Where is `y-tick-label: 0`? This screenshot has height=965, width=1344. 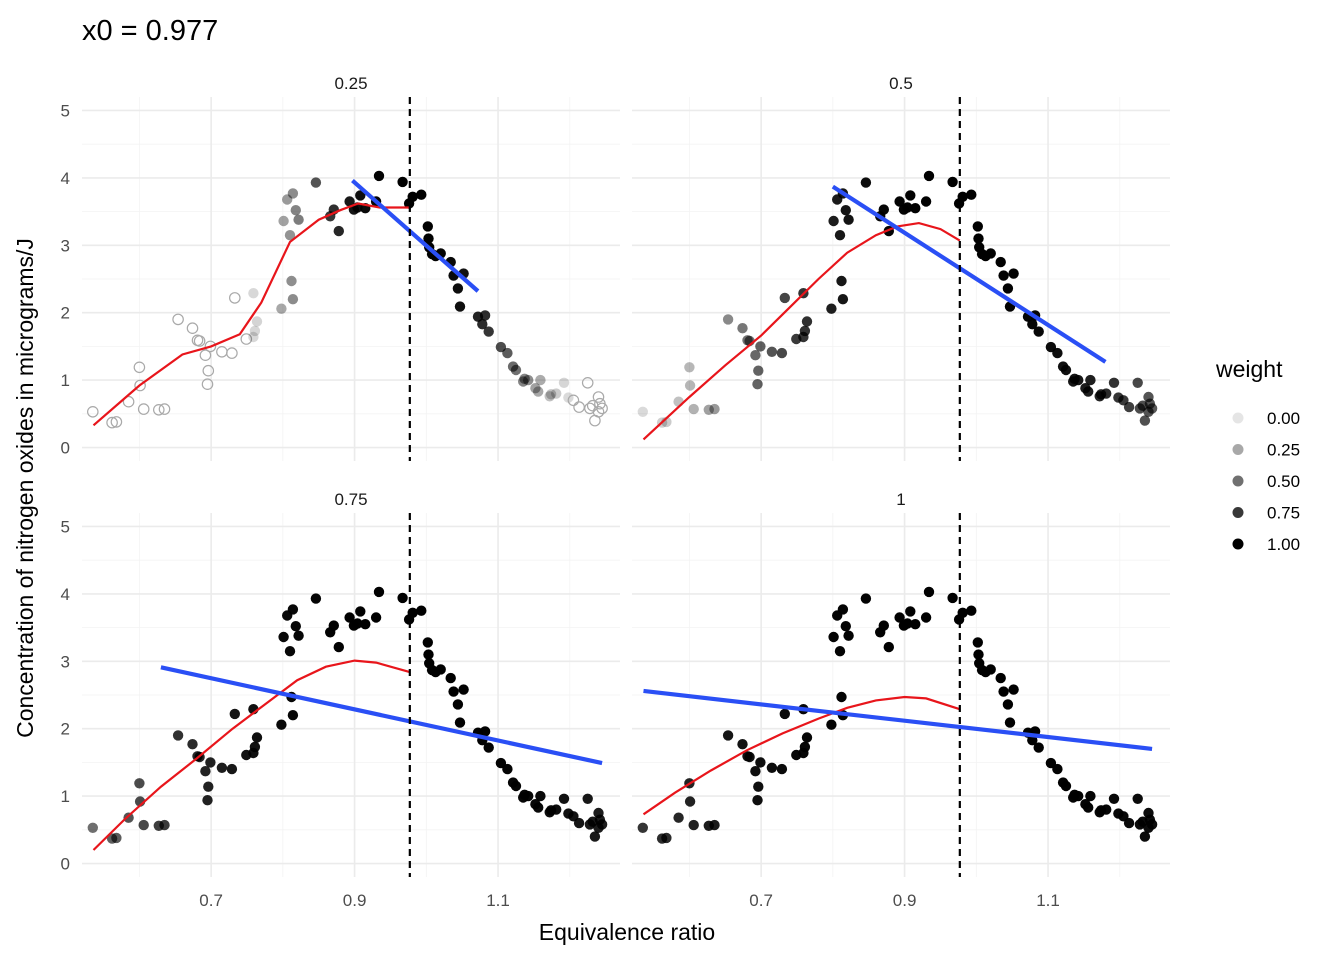
y-tick-label: 0 is located at coordinates (65, 864).